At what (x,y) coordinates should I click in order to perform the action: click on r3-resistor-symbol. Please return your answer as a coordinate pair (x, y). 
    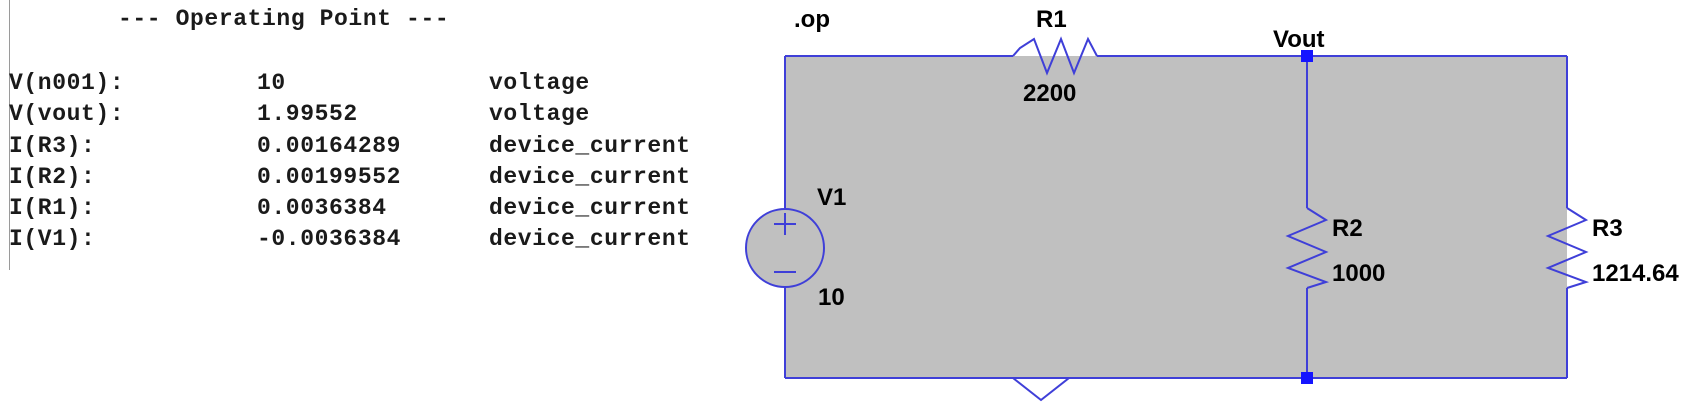
    Looking at the image, I should click on (1567, 248).